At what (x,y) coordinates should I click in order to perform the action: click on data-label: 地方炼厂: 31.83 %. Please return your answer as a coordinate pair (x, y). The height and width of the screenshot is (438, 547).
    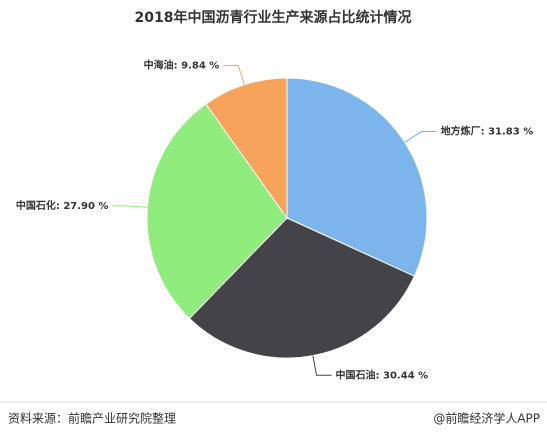
    Looking at the image, I should click on (487, 131).